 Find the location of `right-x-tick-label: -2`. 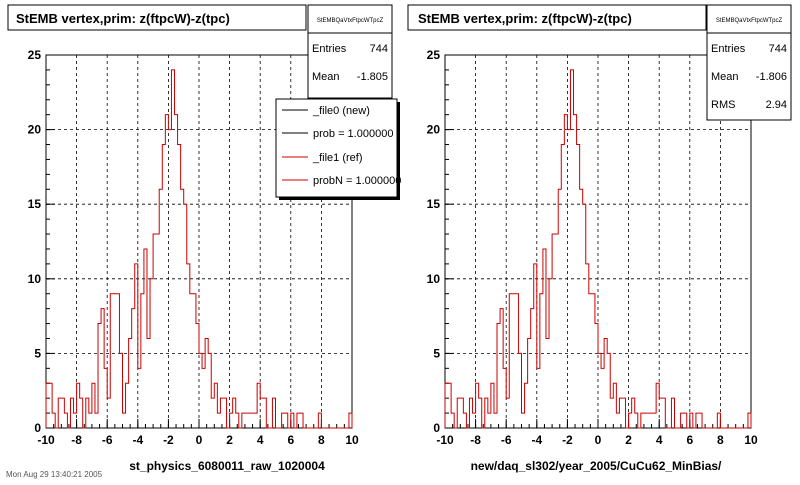

right-x-tick-label: -2 is located at coordinates (567, 440).